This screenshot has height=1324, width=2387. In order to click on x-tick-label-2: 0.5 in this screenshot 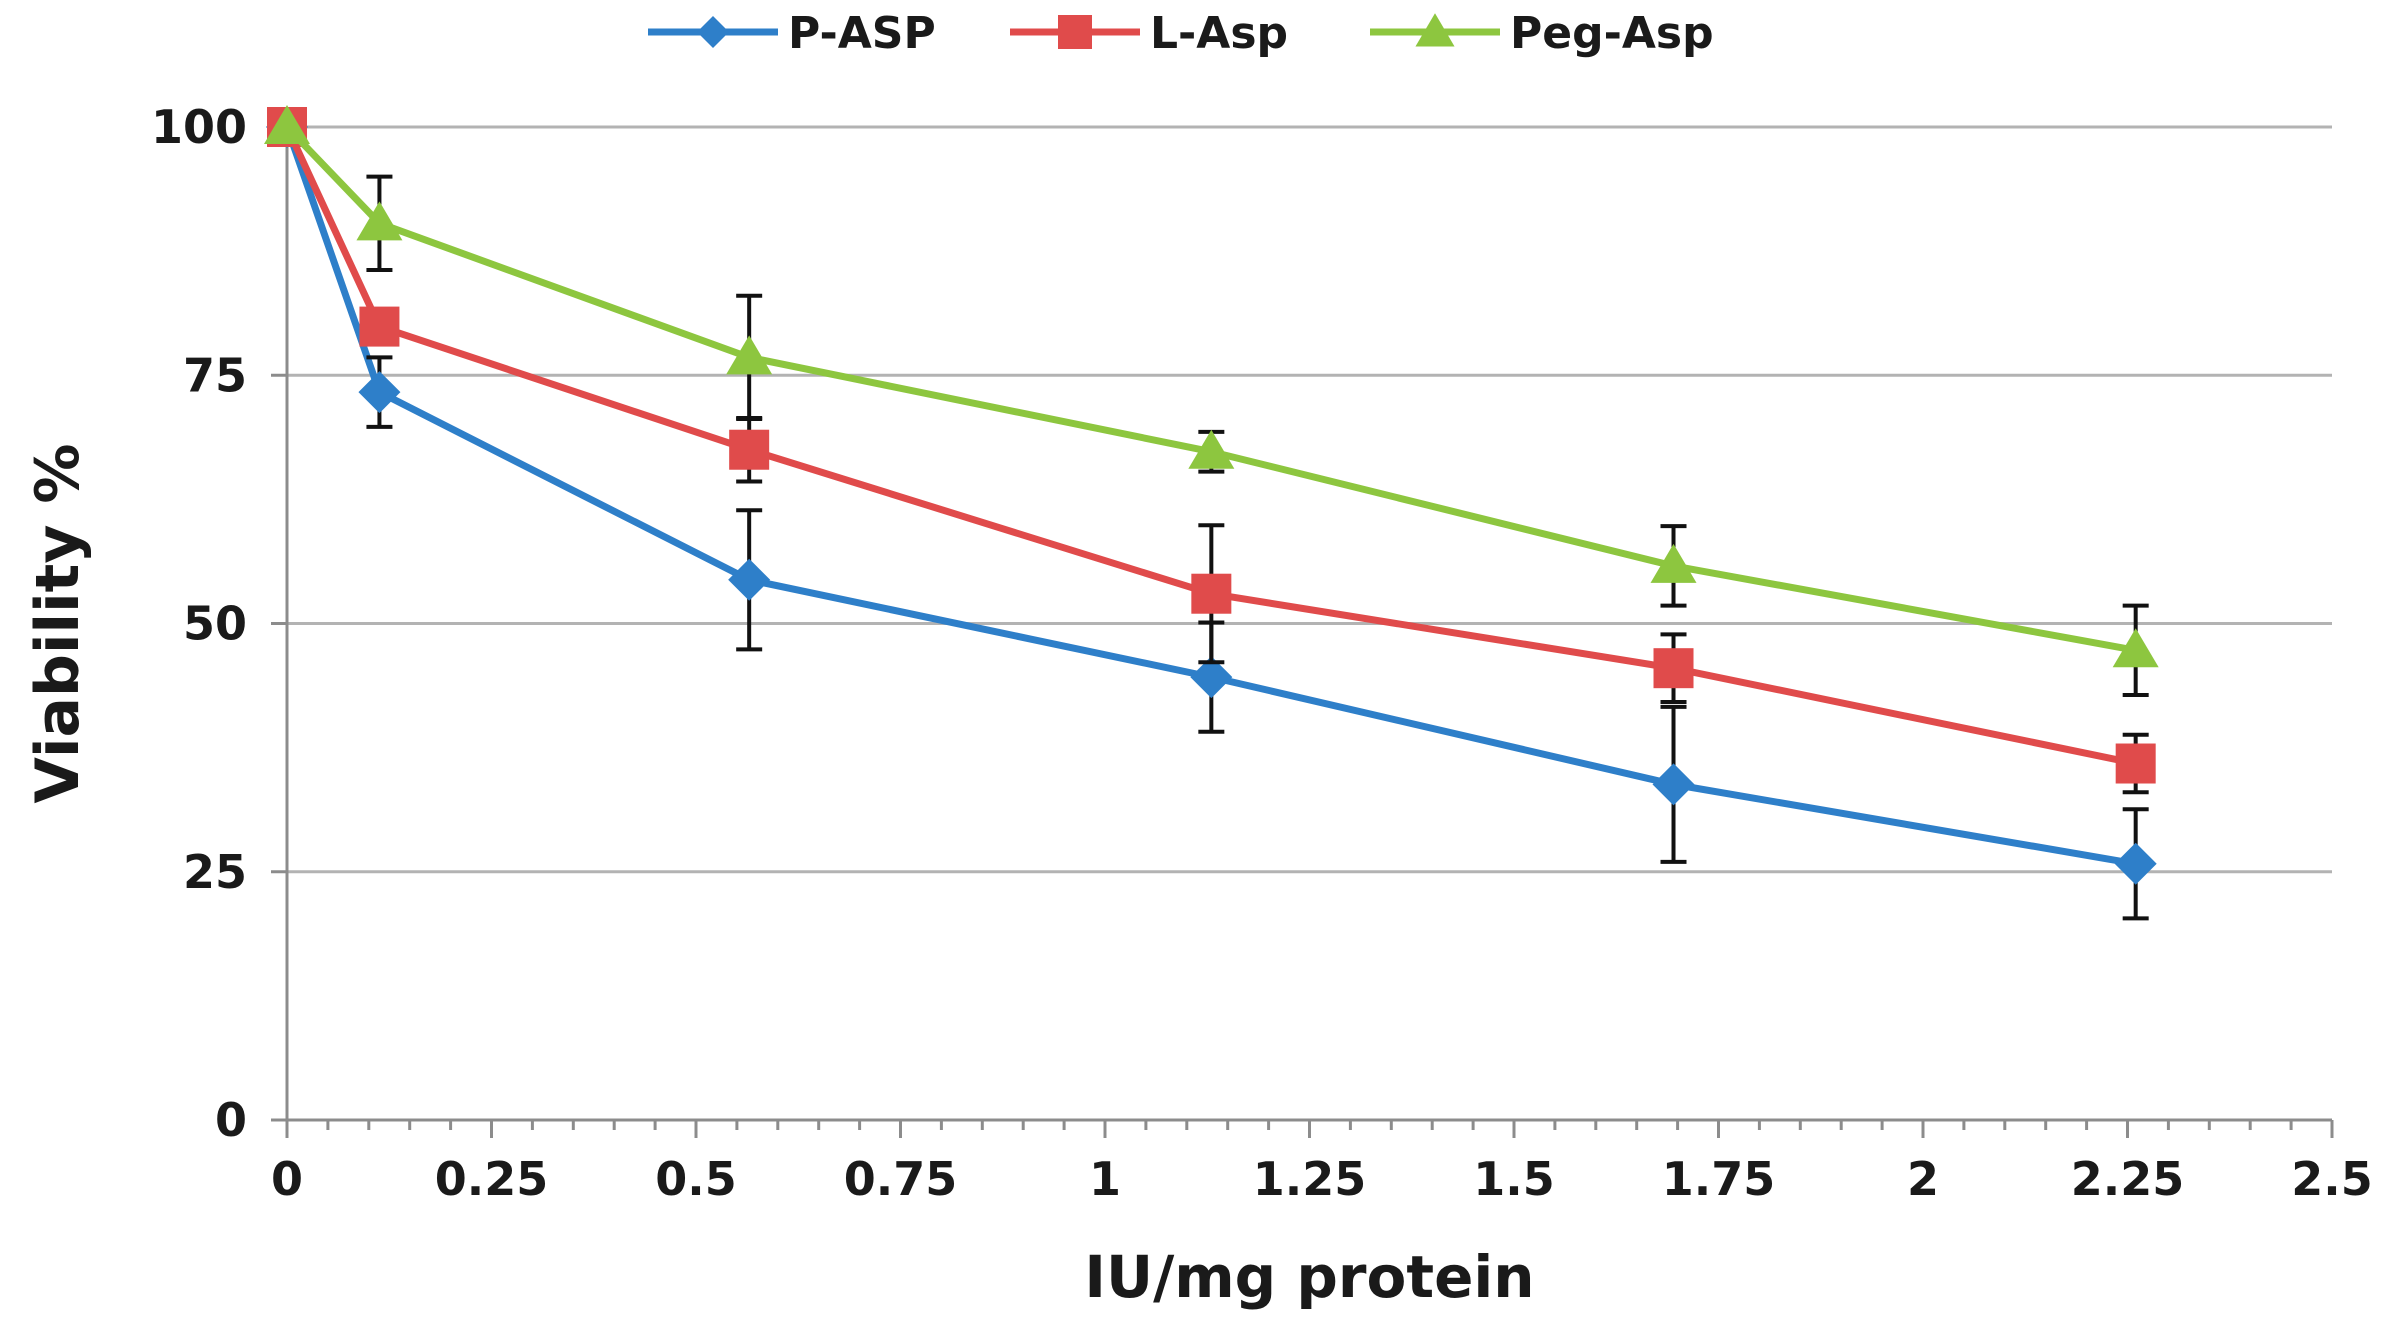, I will do `click(696, 1179)`.